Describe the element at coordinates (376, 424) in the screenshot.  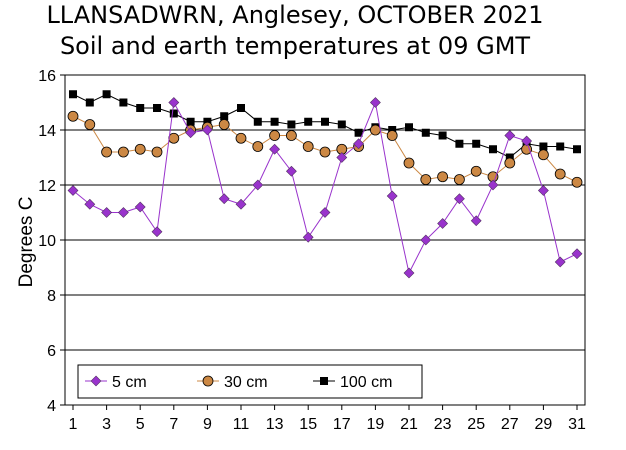
I see `x-tick-label: 19` at that location.